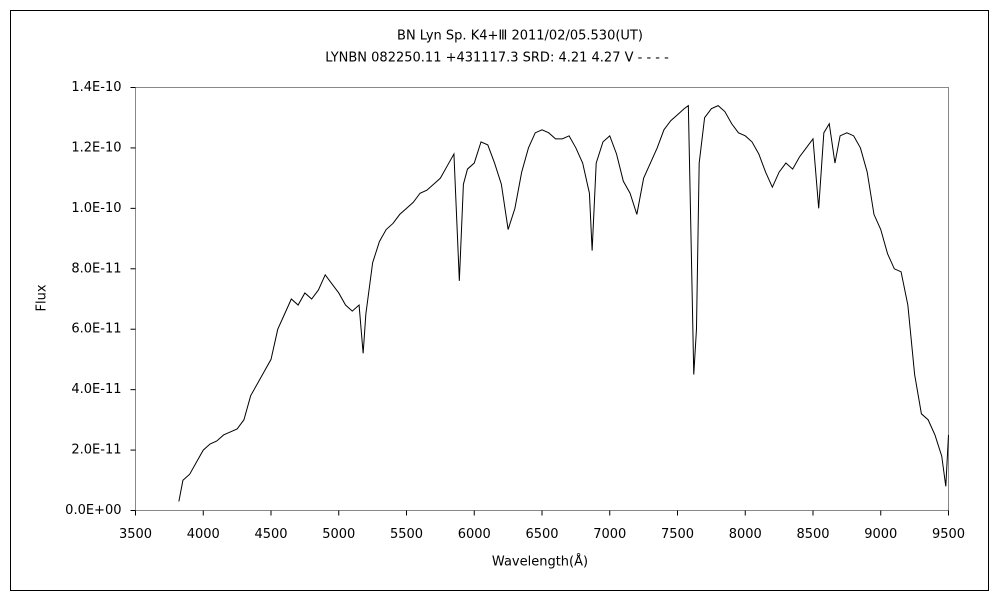 This screenshot has width=1000, height=600. Describe the element at coordinates (96, 208) in the screenshot. I see `y-tick-label: 1.0E-10` at that location.